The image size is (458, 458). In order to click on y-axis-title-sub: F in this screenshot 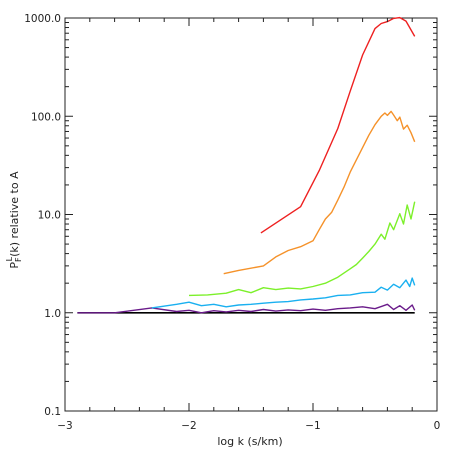, I will do `click(18, 259)`.